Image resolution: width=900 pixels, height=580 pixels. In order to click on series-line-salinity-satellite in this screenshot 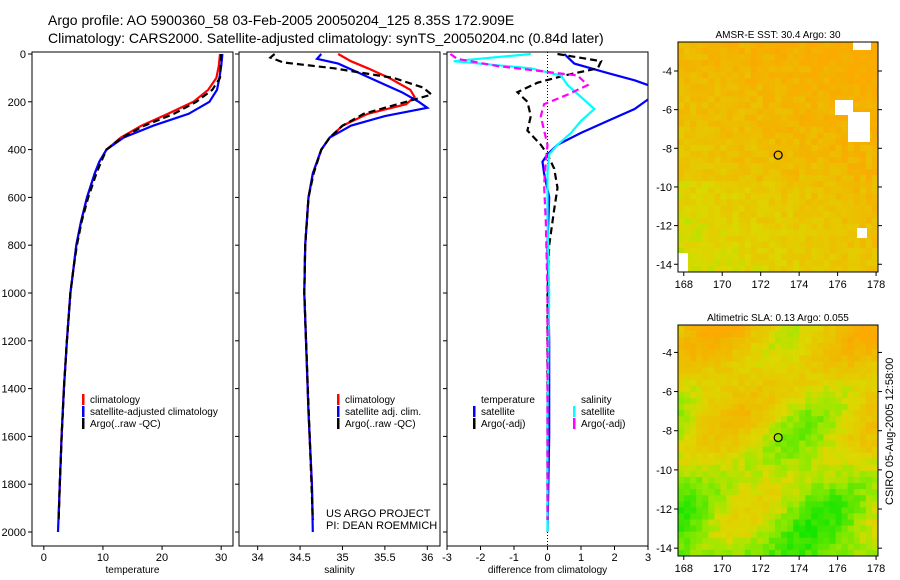, I will do `click(525, 292)`.